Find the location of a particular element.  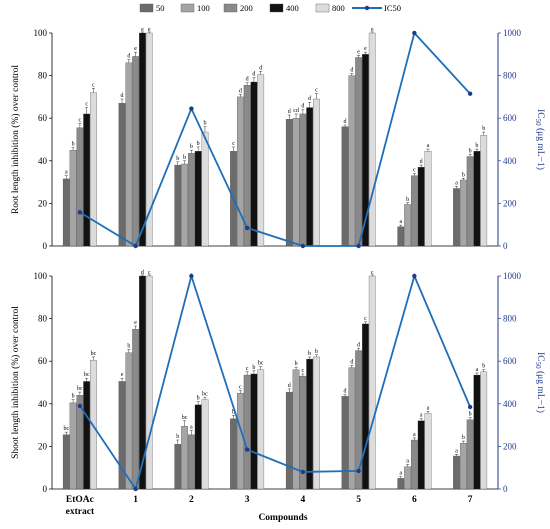

y2-tick-label: 800 is located at coordinates (510, 319).